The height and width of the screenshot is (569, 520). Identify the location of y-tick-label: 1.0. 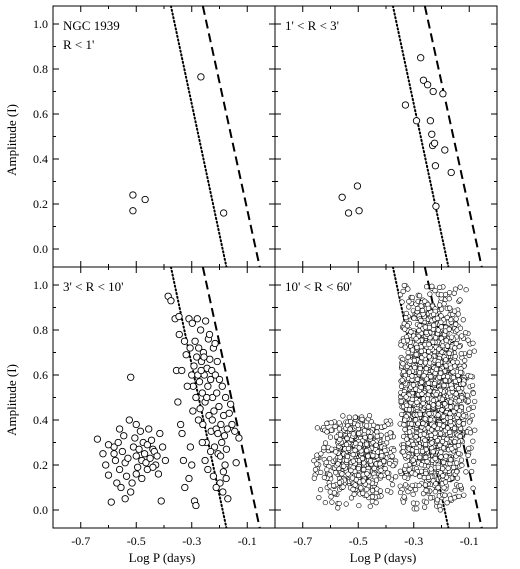
(40, 285).